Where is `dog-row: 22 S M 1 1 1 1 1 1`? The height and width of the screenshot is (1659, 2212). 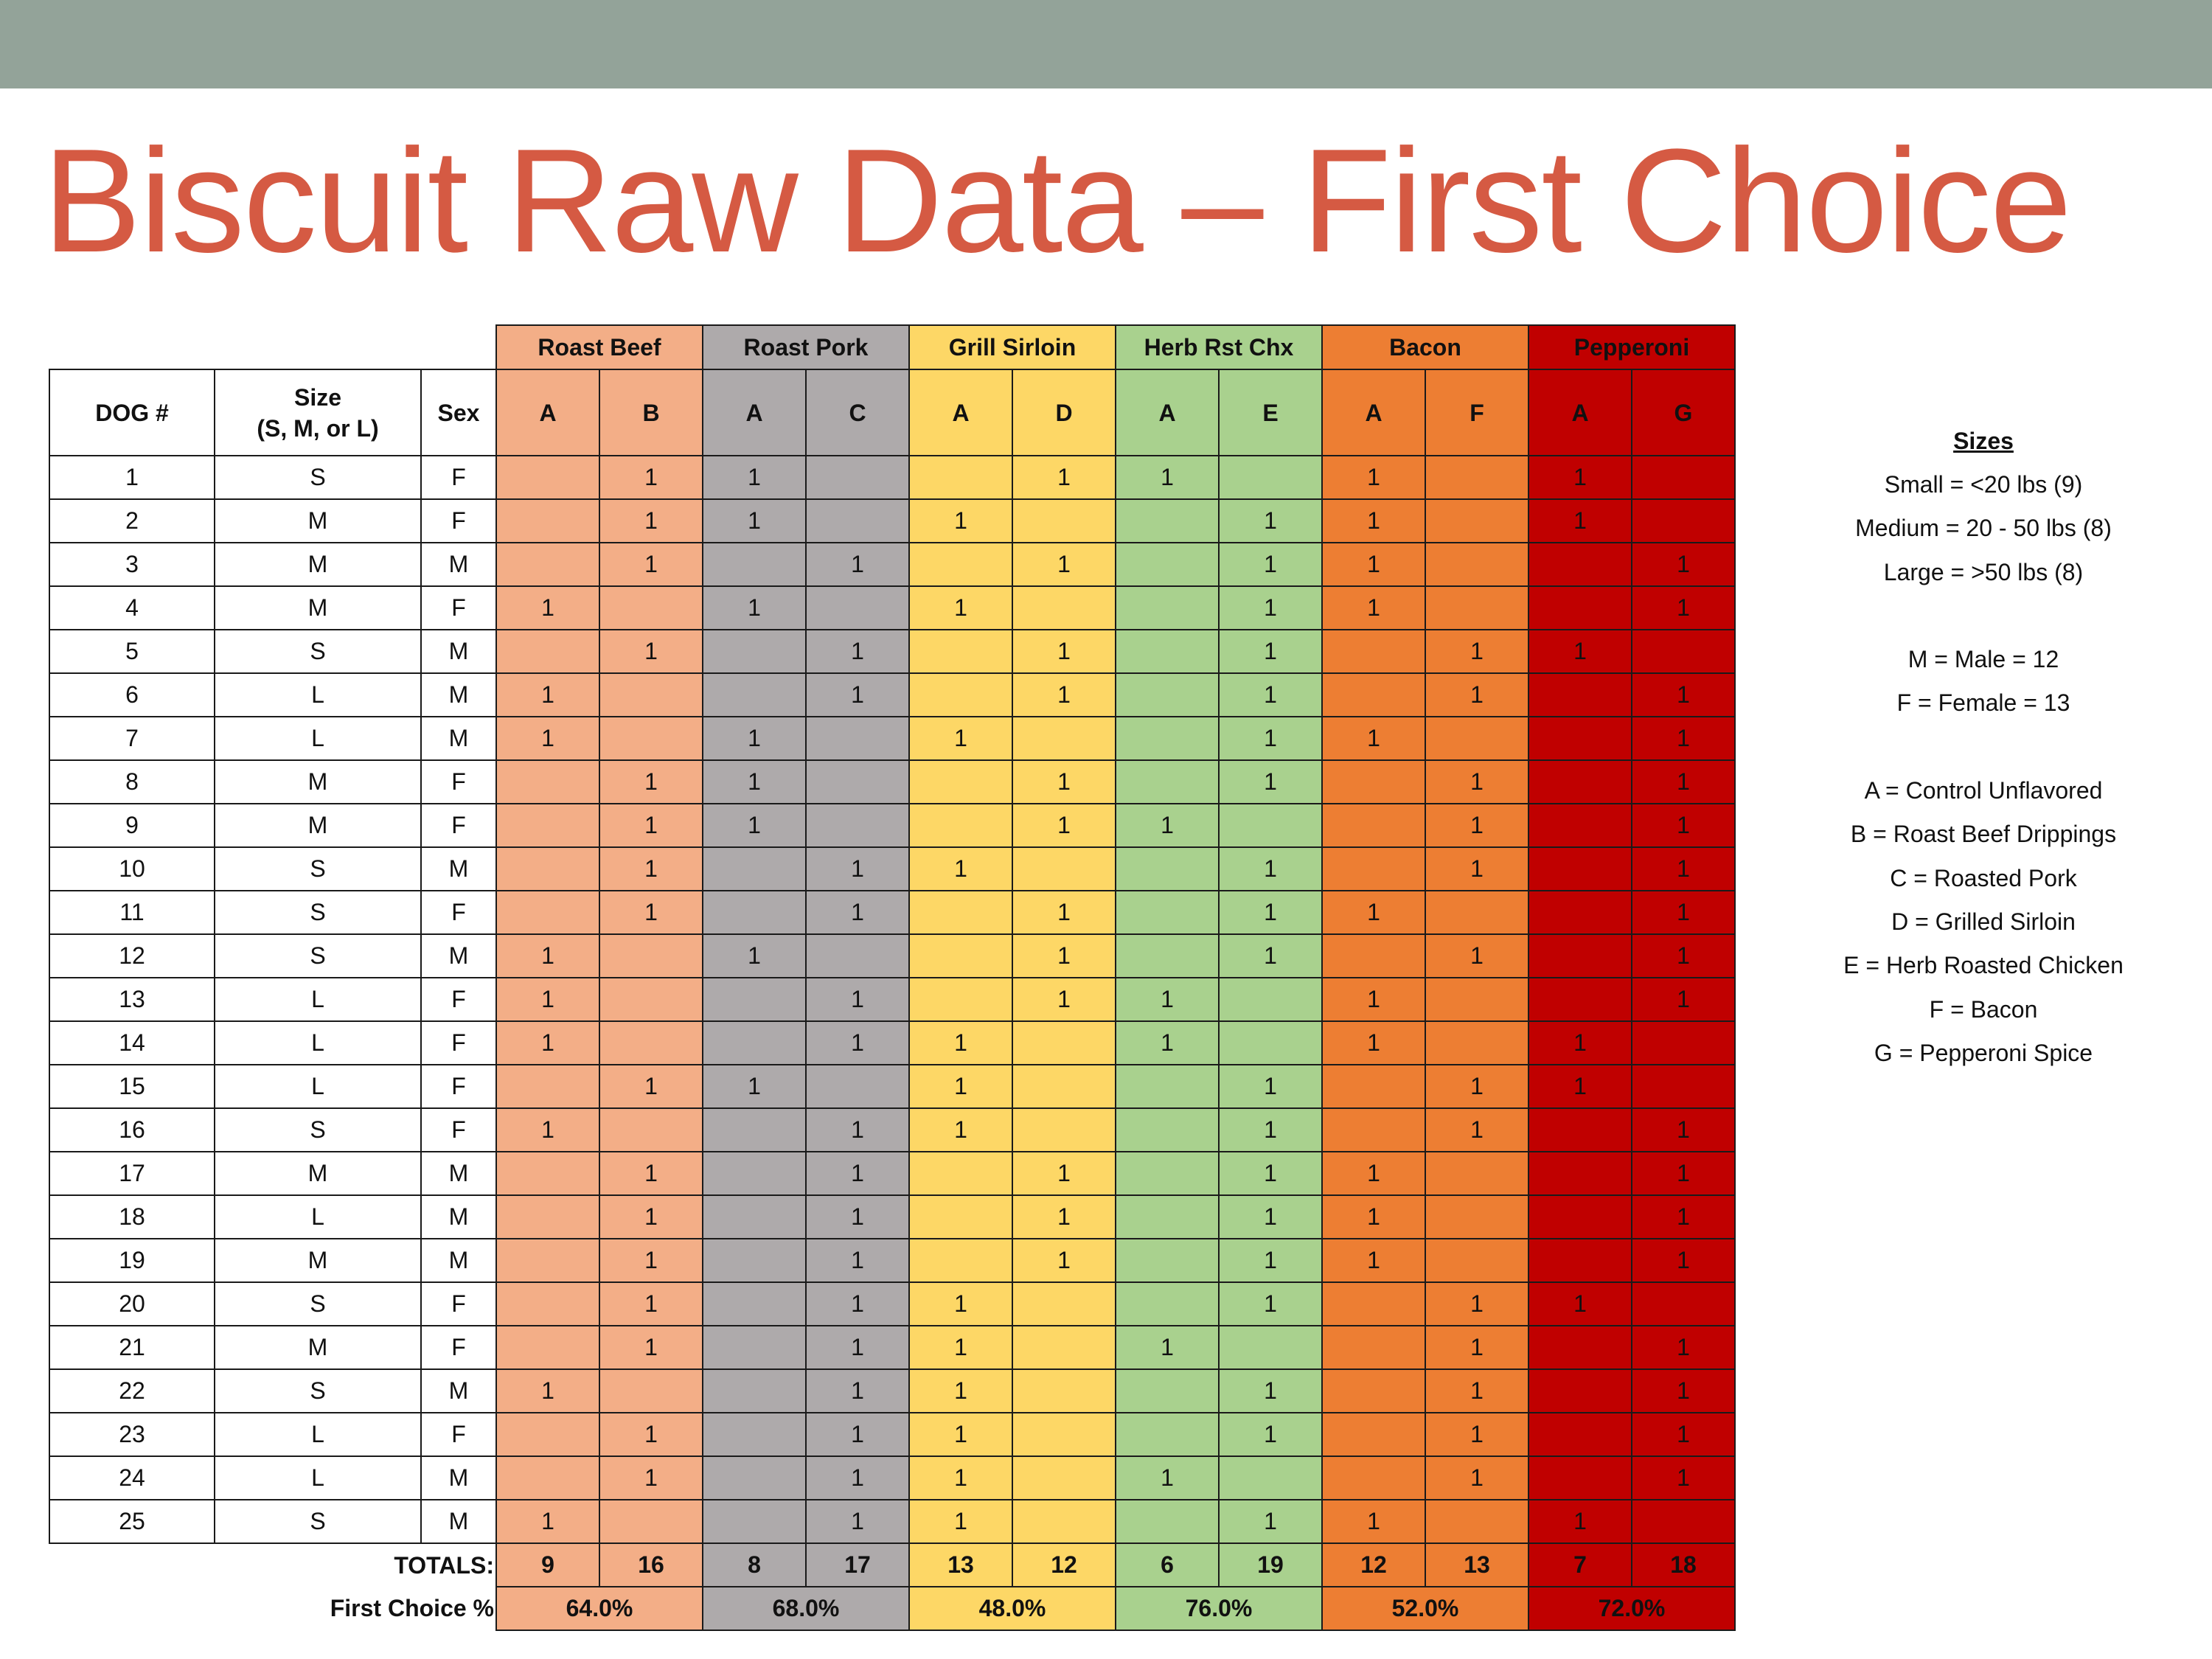
dog-row: 22 S M 1 1 1 1 1 1 is located at coordinates (892, 1390).